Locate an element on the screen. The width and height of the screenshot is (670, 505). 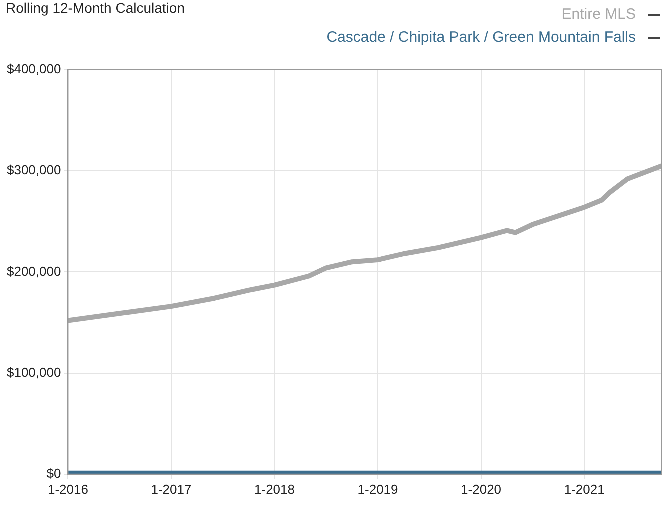
x-tick-label: 1-2021 is located at coordinates (584, 489).